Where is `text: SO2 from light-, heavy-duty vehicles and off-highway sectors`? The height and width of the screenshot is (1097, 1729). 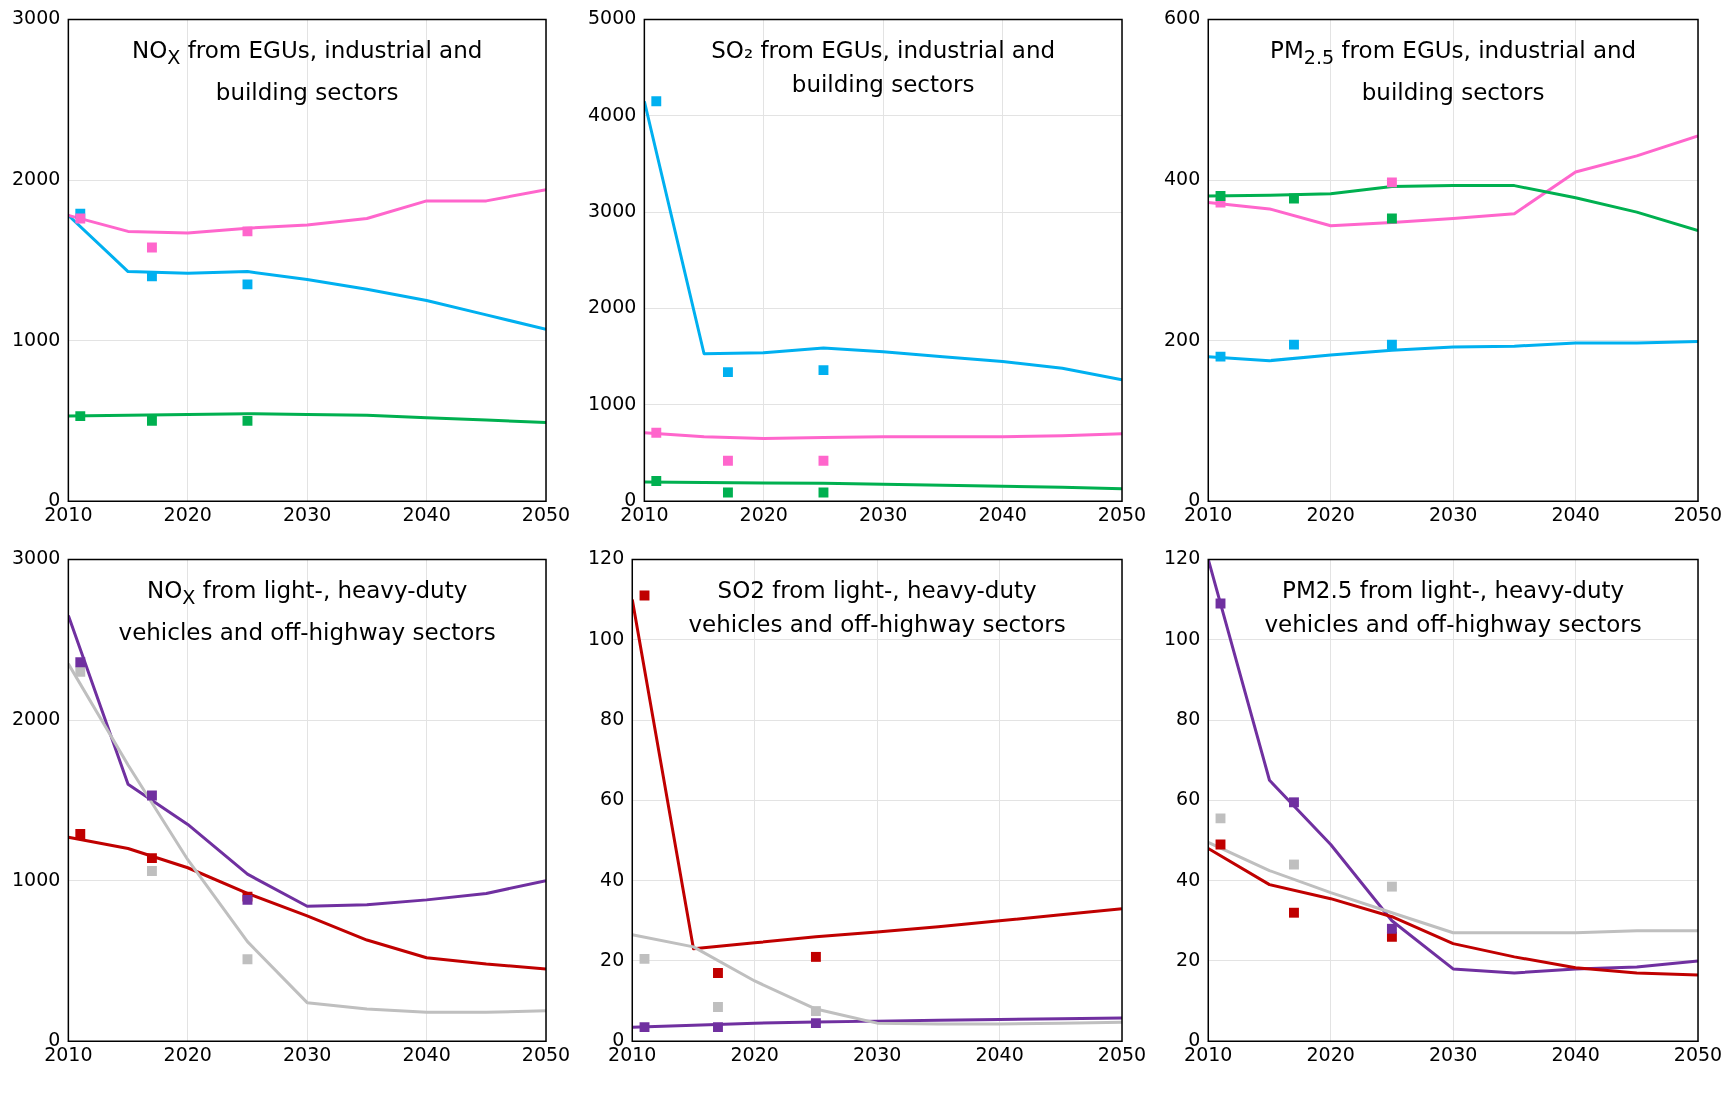
text: SO2 from light-, heavy-duty vehicles and off-highway sectors is located at coordinates (877, 608).